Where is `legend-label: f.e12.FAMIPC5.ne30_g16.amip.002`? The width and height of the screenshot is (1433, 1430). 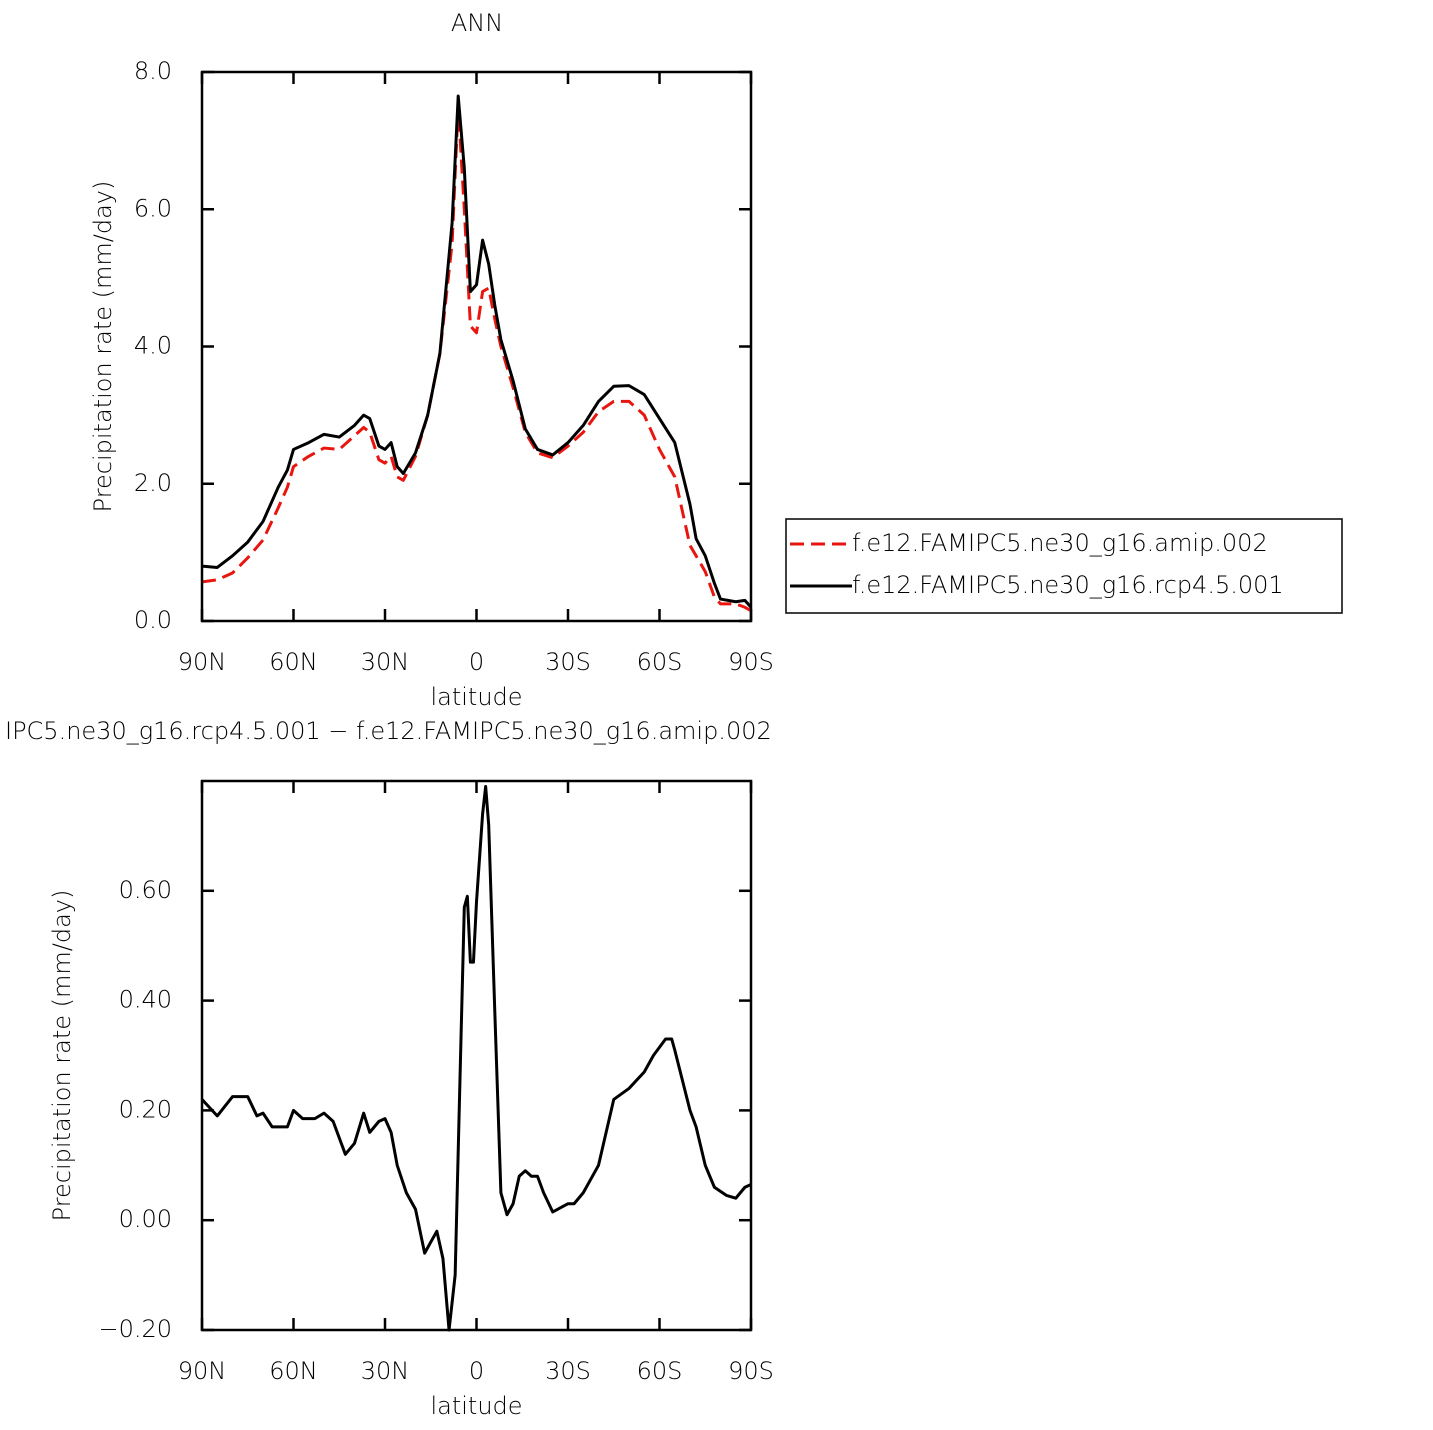 legend-label: f.e12.FAMIPC5.ne30_g16.amip.002 is located at coordinates (1060, 543).